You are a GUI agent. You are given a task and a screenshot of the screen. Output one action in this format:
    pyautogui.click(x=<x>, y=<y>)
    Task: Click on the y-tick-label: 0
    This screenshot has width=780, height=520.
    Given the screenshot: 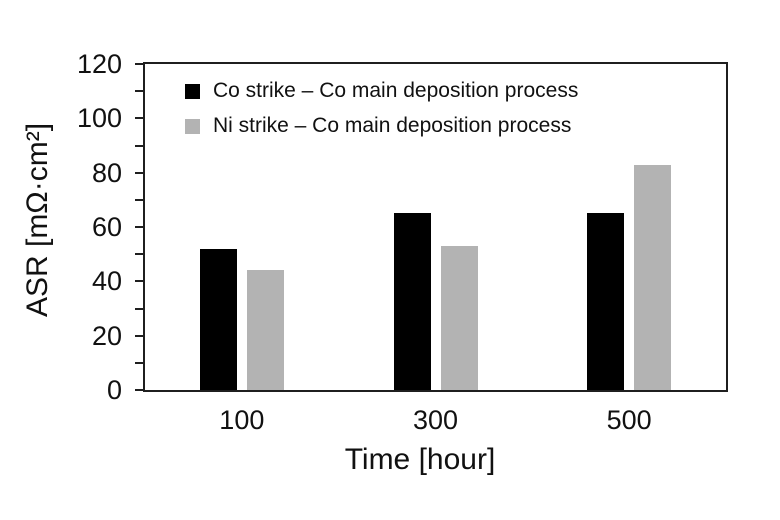 What is the action you would take?
    pyautogui.click(x=114, y=390)
    